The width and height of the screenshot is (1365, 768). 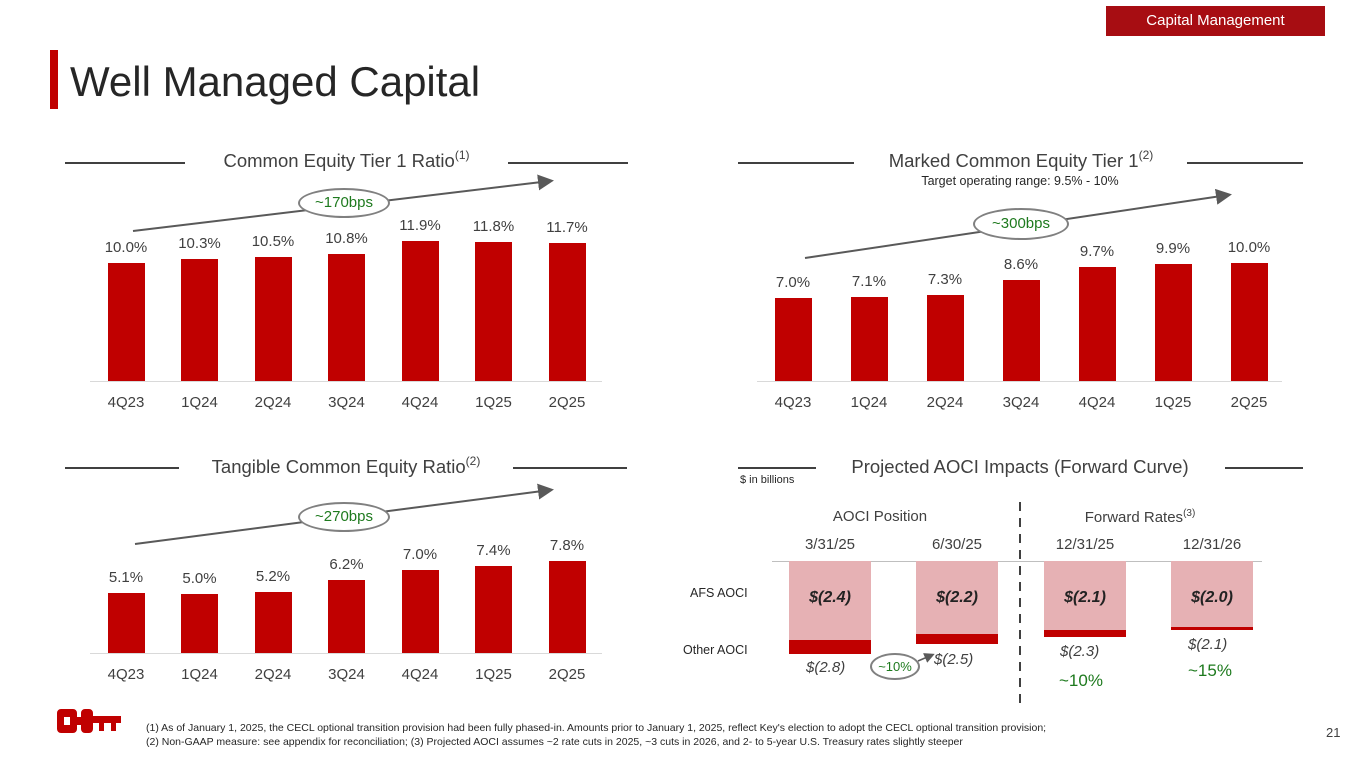 What do you see at coordinates (199, 244) in the screenshot?
I see `data-label: 10.3%` at bounding box center [199, 244].